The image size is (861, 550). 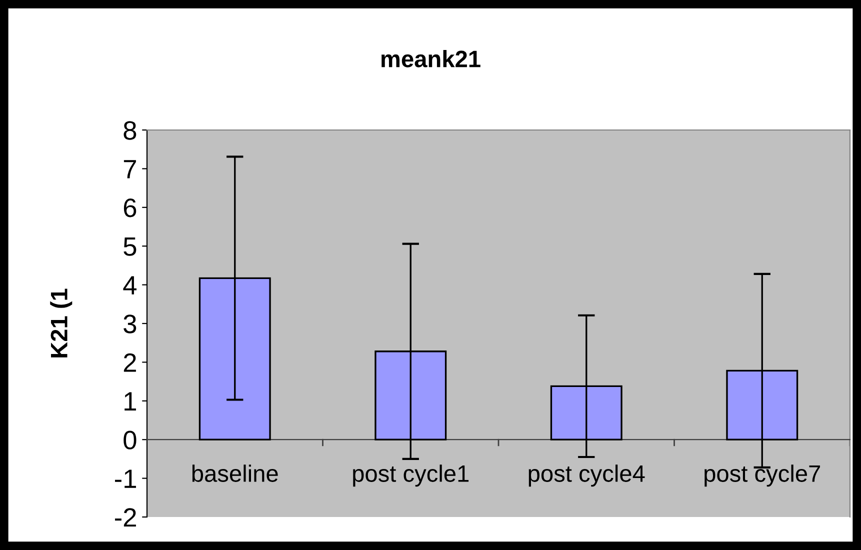 I want to click on y-tick-label: 6, so click(x=130, y=208).